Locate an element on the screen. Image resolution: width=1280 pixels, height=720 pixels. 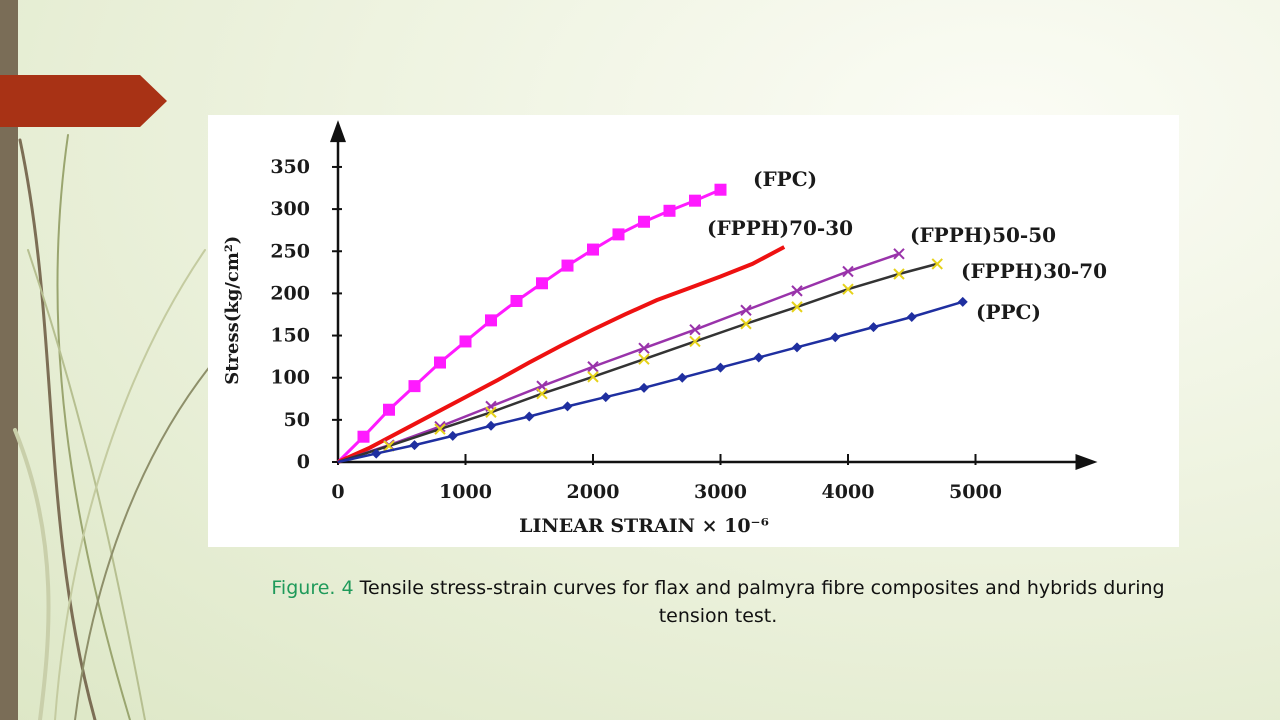
y-tick-label: 0 is located at coordinates (303, 462).